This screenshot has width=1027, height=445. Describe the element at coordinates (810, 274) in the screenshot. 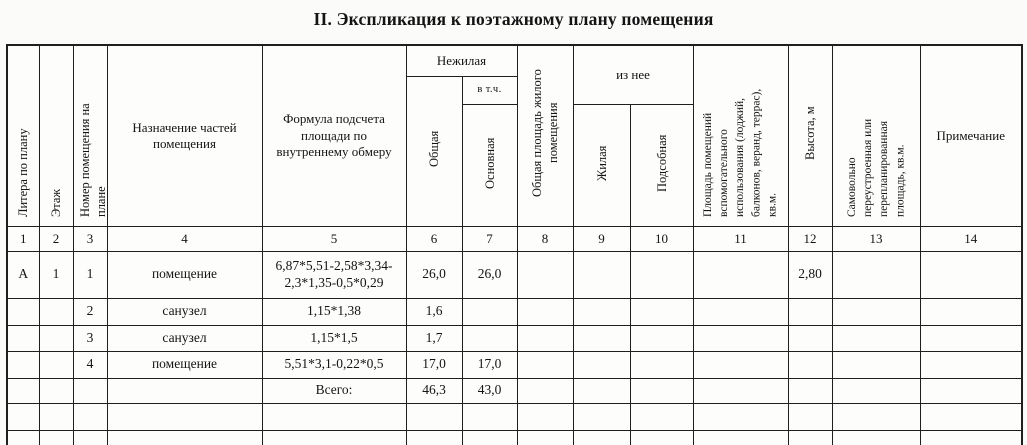

I see `cell-height: 2,80` at that location.